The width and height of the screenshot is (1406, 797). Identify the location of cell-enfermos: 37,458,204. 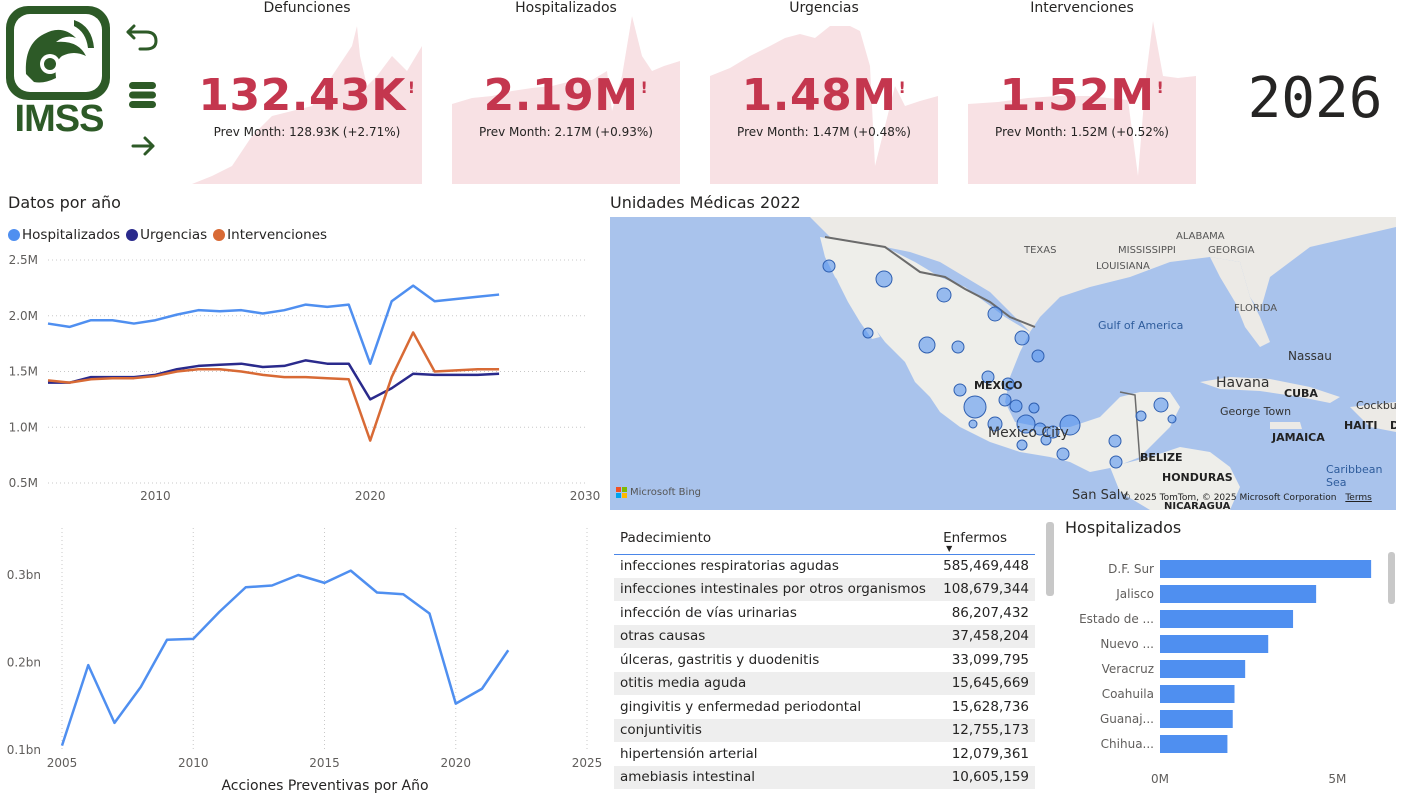
(986, 636).